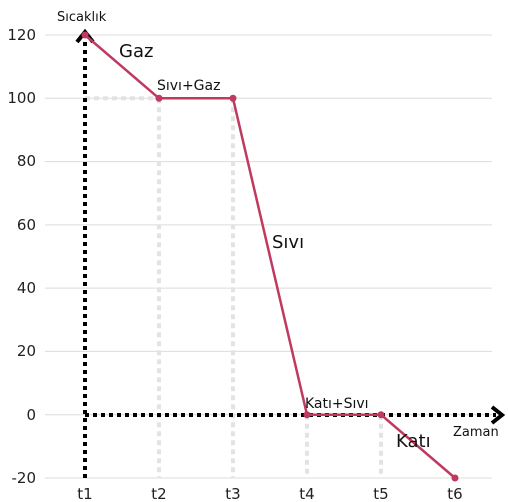 This screenshot has width=508, height=502. I want to click on x-tick-label: t6, so click(454, 493).